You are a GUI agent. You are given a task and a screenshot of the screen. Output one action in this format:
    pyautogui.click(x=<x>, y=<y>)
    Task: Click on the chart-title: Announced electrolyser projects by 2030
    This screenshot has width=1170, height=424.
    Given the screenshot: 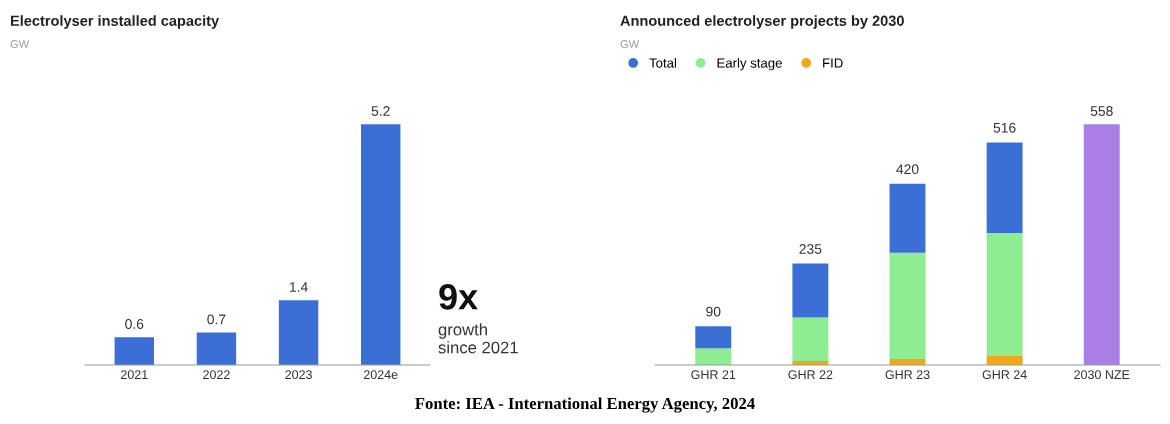 What is the action you would take?
    pyautogui.click(x=762, y=22)
    